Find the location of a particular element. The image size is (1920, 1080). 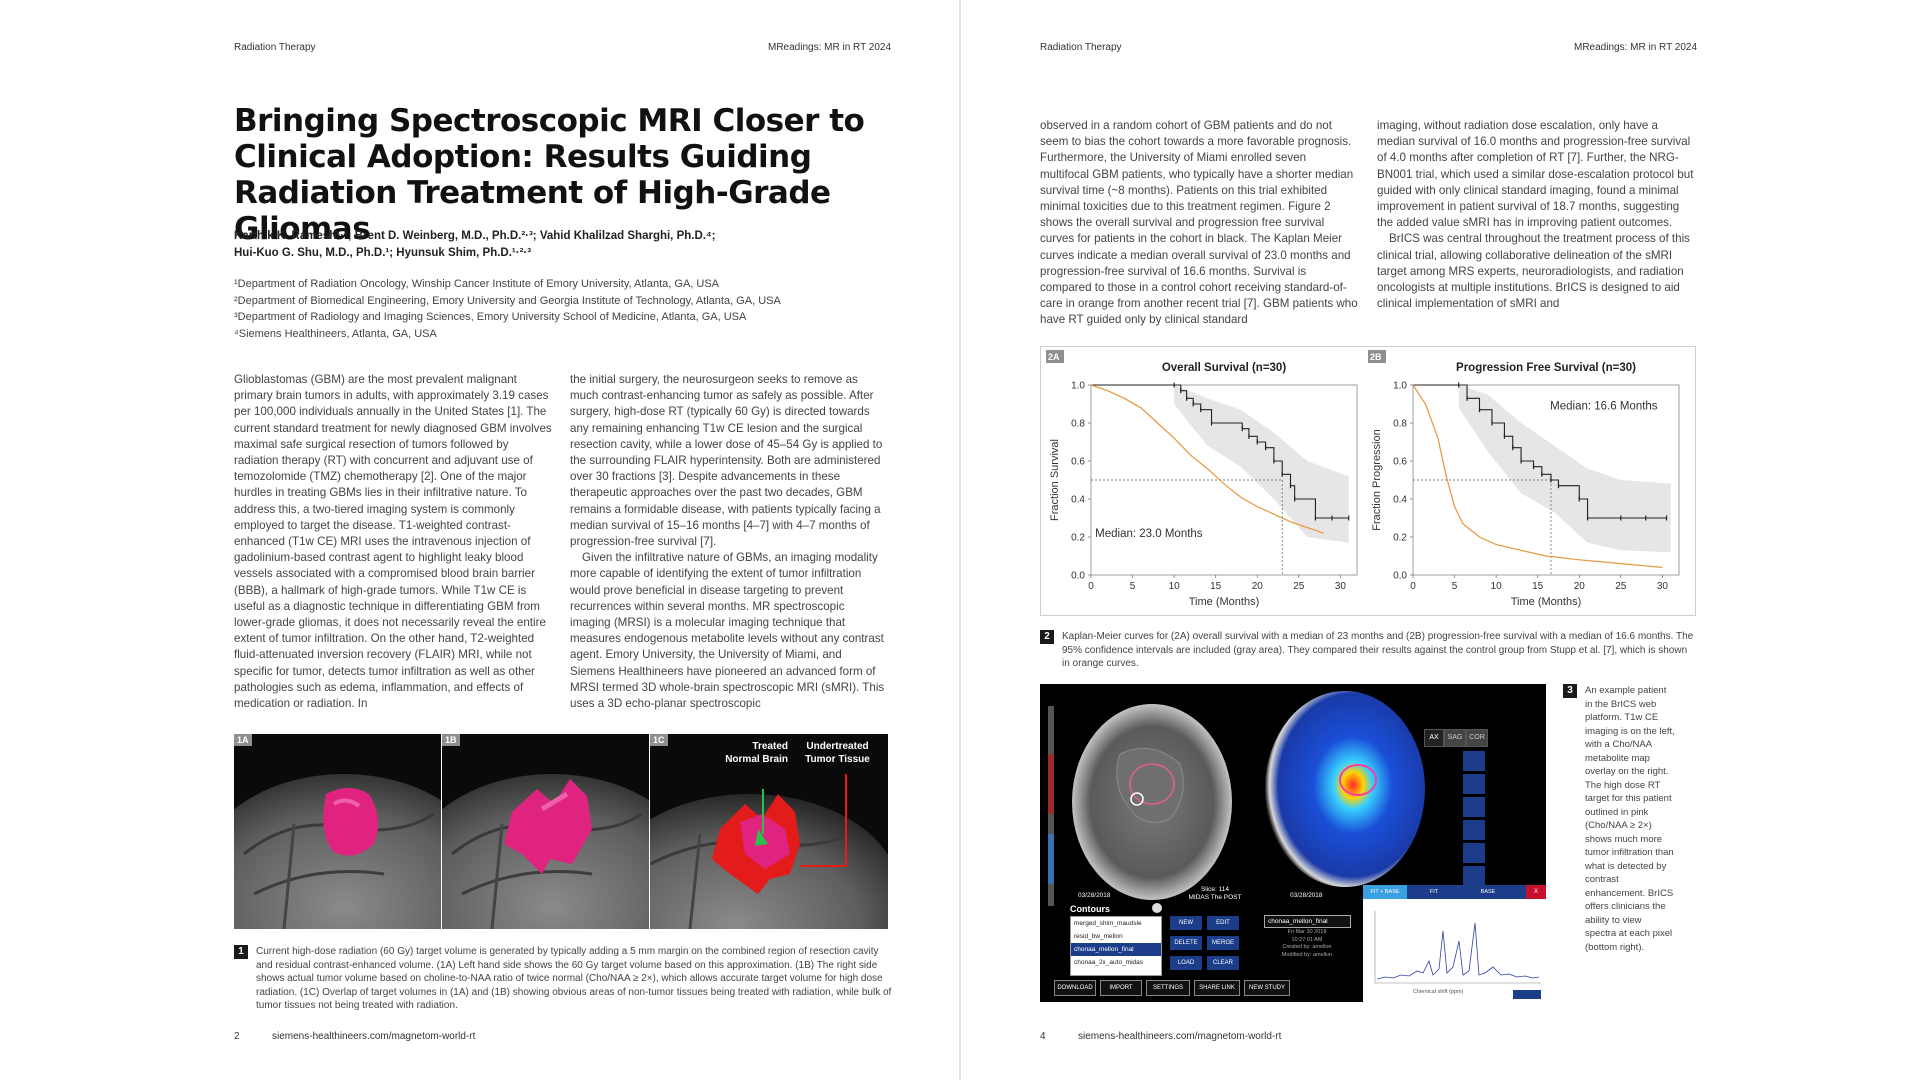

median-annotation: Median: 23.0 Months is located at coordinates (1149, 534).